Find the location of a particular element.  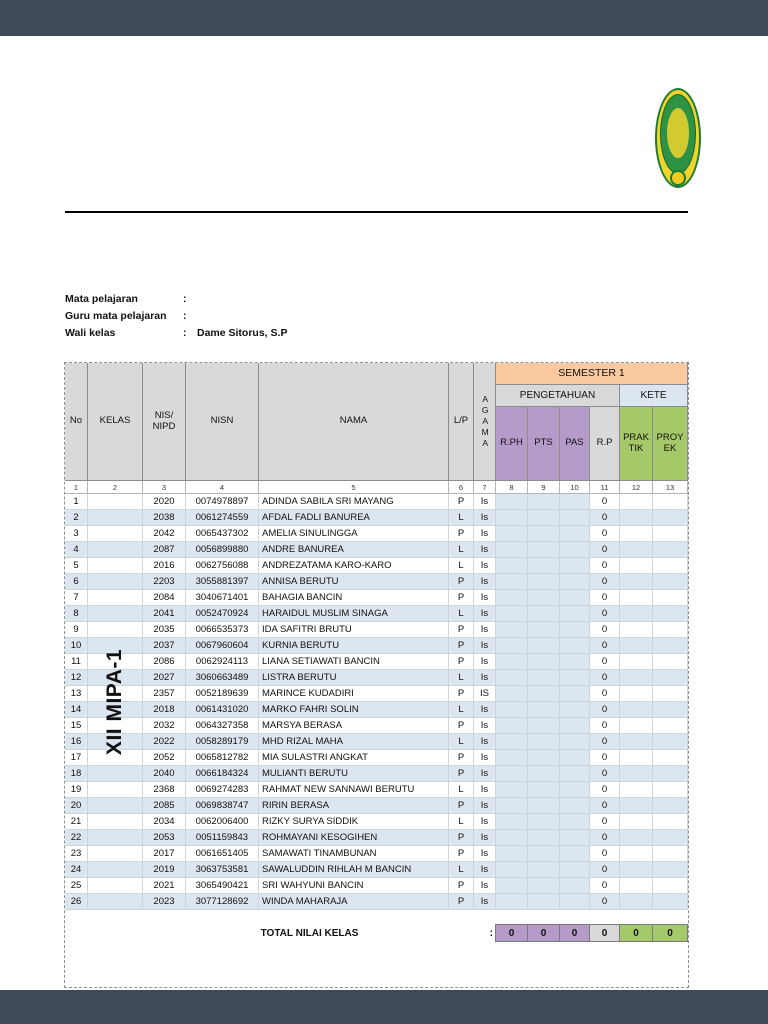

cell-nisn: 3055881397 is located at coordinates (222, 582).